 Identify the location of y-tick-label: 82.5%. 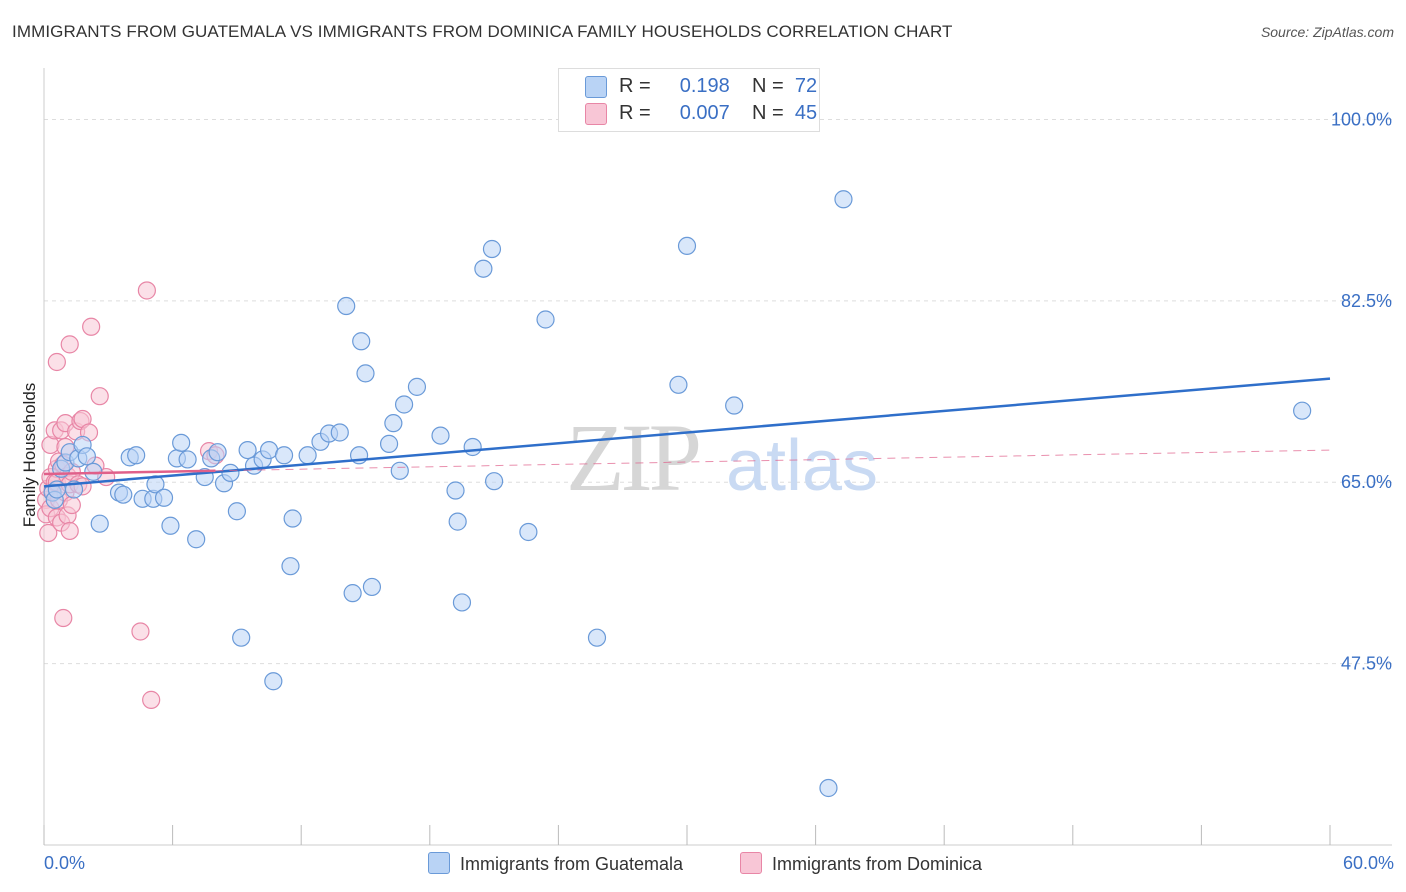
(1366, 301).